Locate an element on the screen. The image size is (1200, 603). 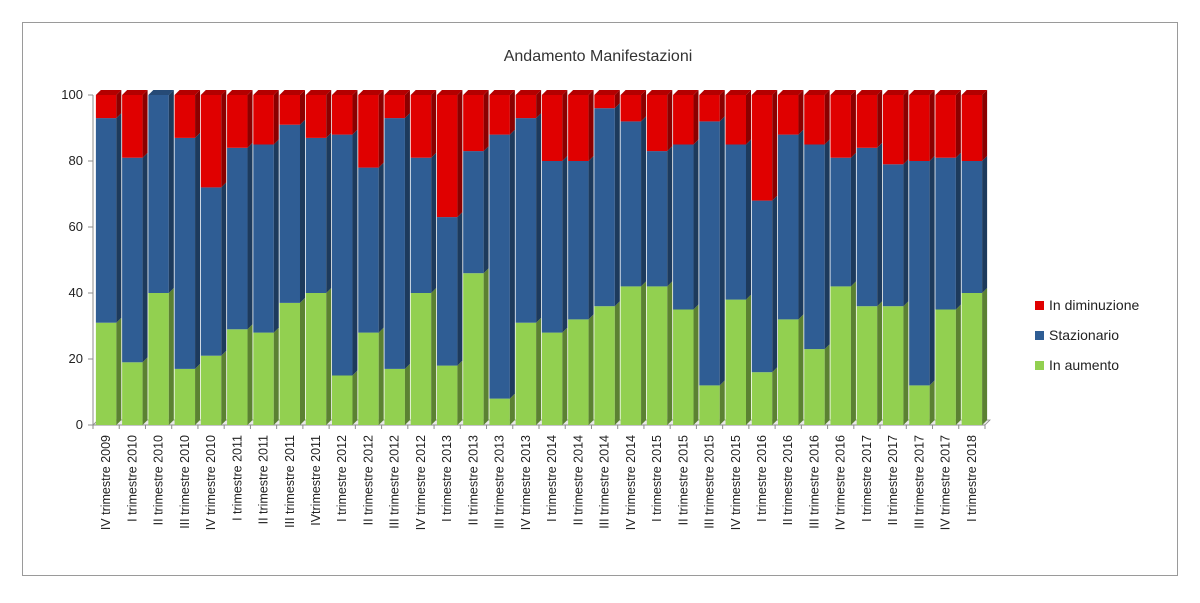
x-tick-label: I trimestre 2010 is located at coordinates (132, 478).